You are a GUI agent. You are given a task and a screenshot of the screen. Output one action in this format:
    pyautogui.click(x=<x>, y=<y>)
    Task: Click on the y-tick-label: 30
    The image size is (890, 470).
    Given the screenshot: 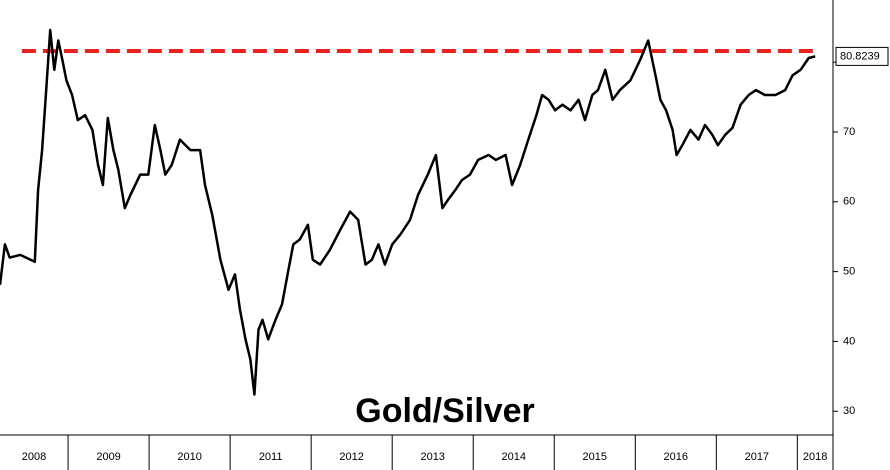 What is the action you would take?
    pyautogui.click(x=849, y=411)
    